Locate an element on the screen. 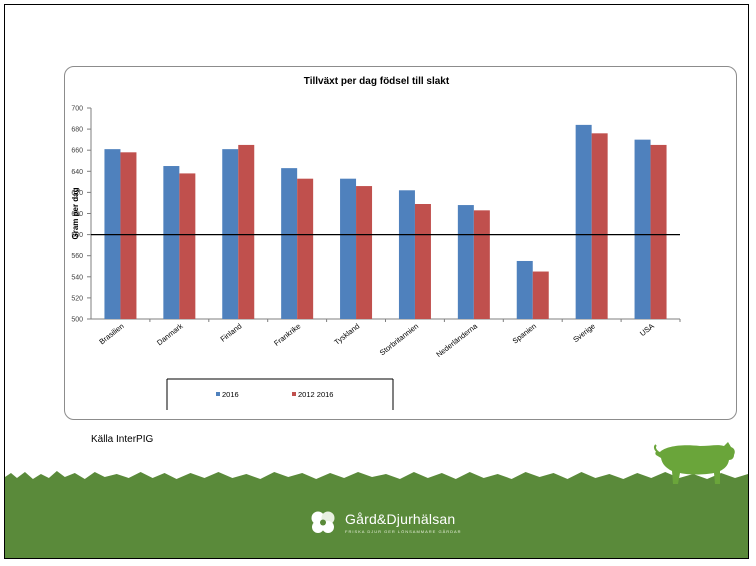 This screenshot has height=566, width=756. clover-logo-icon is located at coordinates (323, 522).